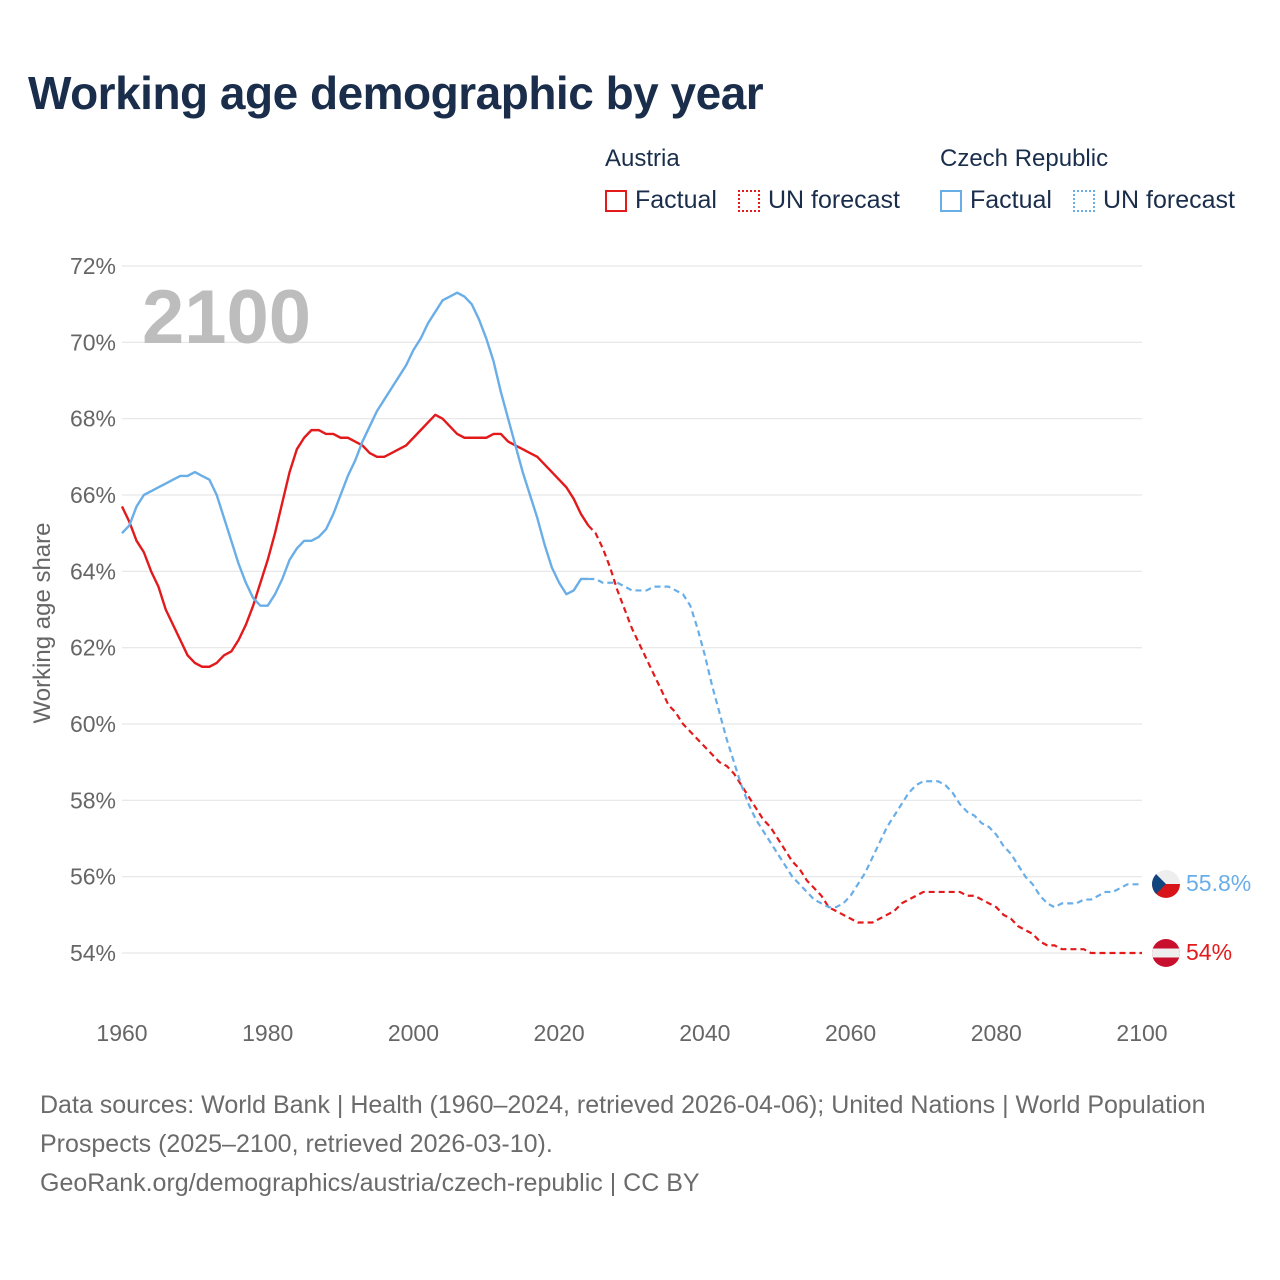  I want to click on legend-austria-forecast: UN forecast, so click(819, 200).